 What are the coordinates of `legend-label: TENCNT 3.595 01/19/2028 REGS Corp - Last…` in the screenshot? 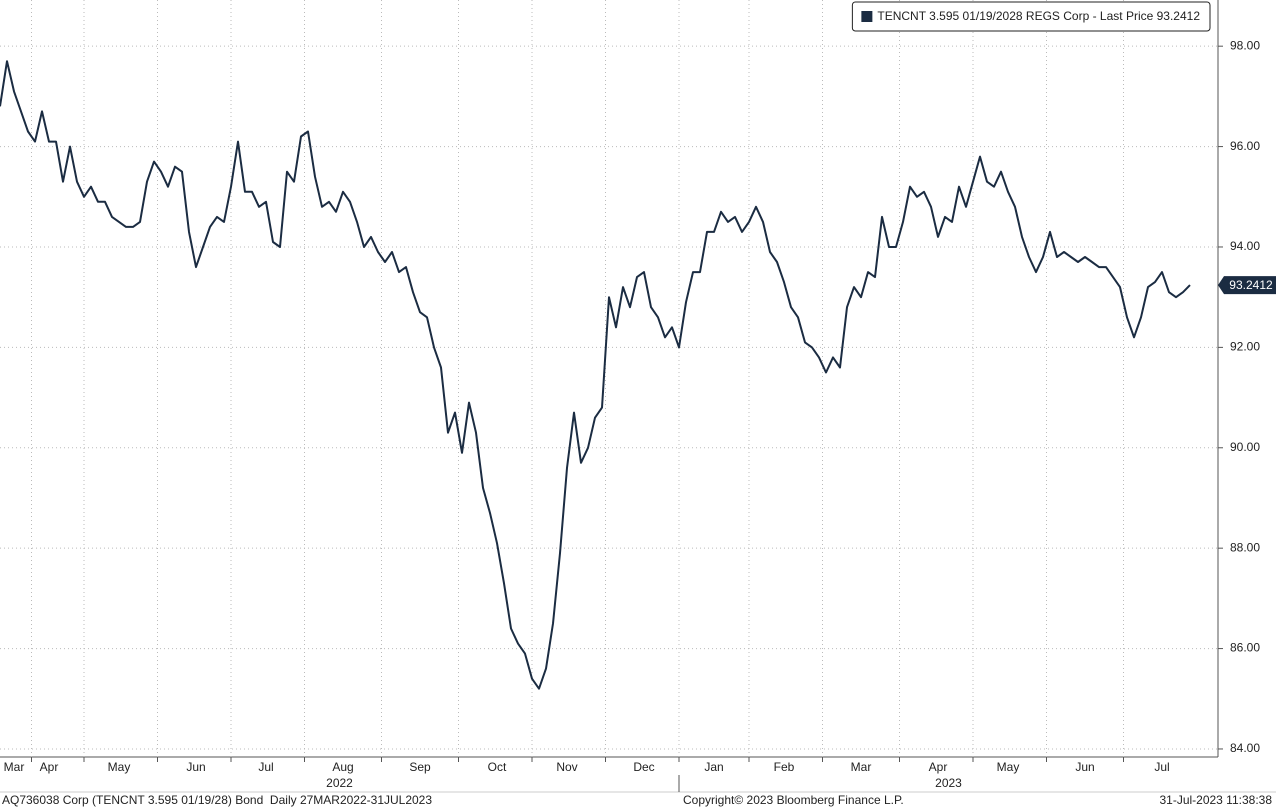 It's located at (1038, 16).